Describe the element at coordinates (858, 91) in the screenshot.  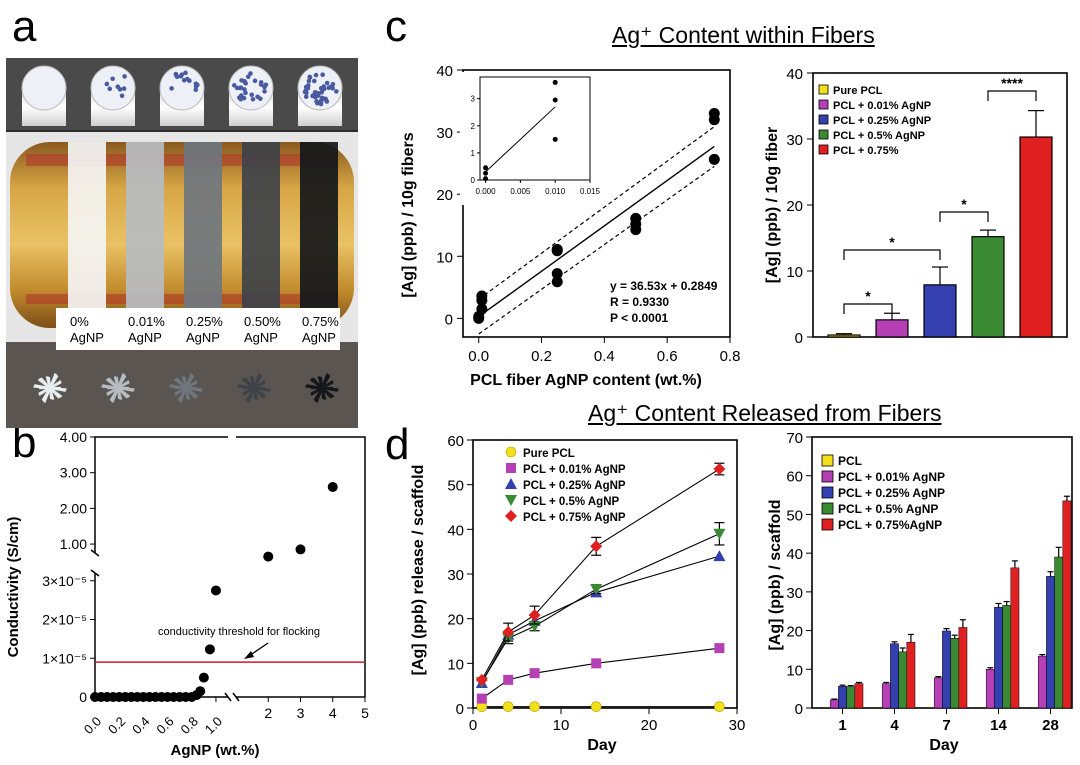
I see `c2-legend-label: Pure PCL` at that location.